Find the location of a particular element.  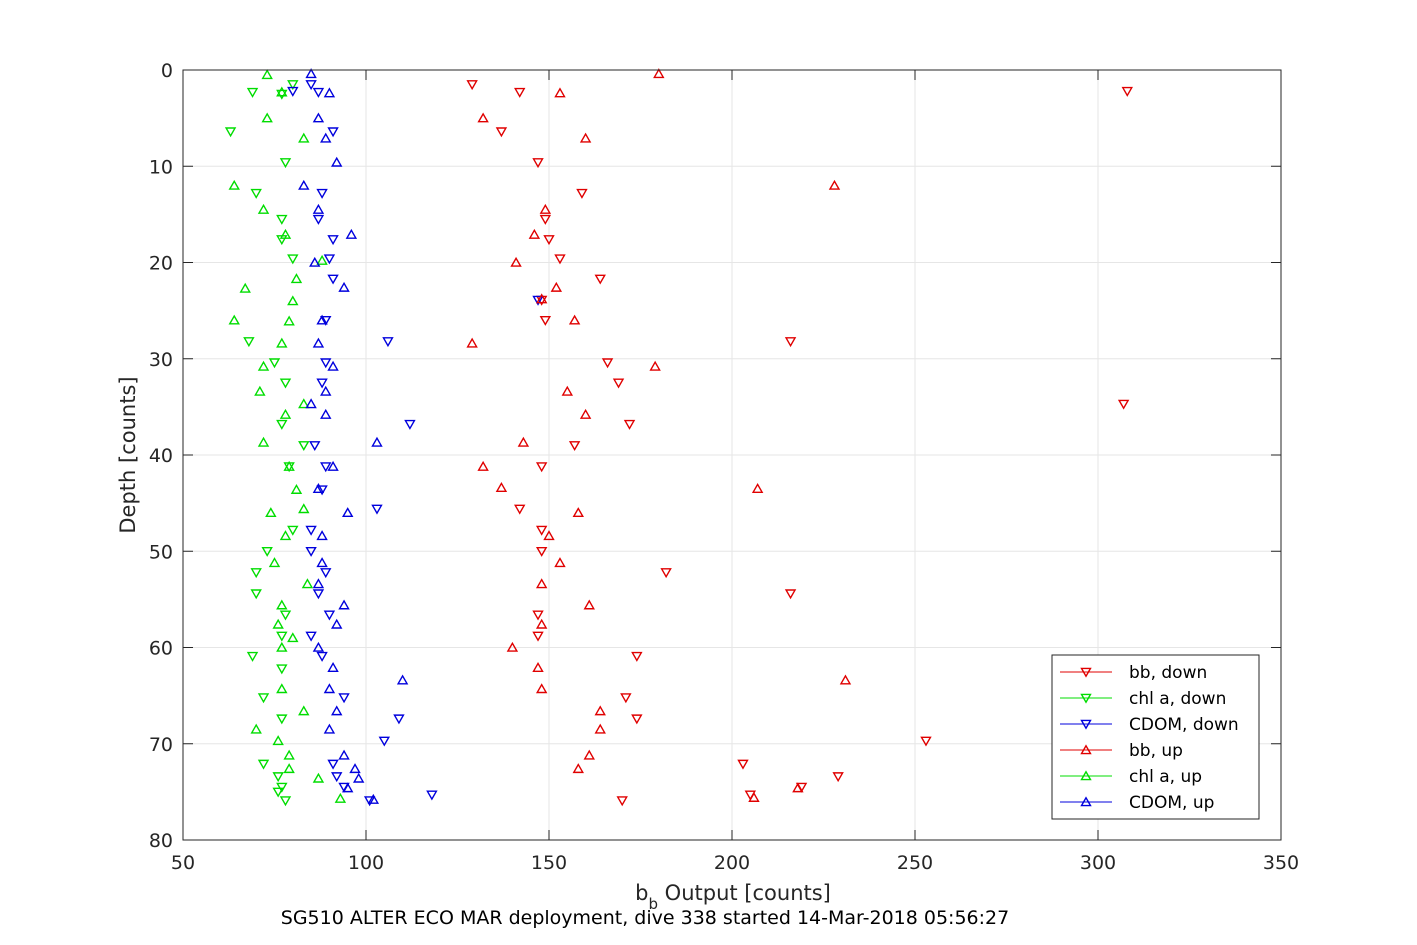

x-tick-label: 350 is located at coordinates (1281, 863).